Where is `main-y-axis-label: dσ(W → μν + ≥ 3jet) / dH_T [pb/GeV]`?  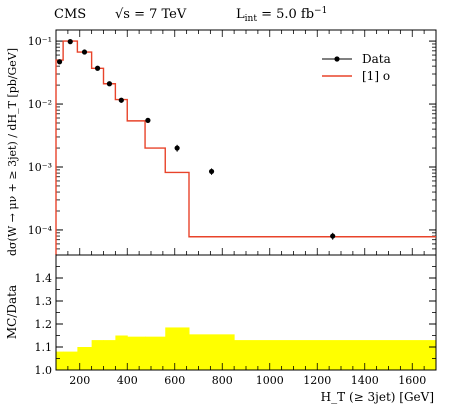
main-y-axis-label: dσ(W → μν + ≥ 3jet) / dH_T [pb/GeV] is located at coordinates (12, 152).